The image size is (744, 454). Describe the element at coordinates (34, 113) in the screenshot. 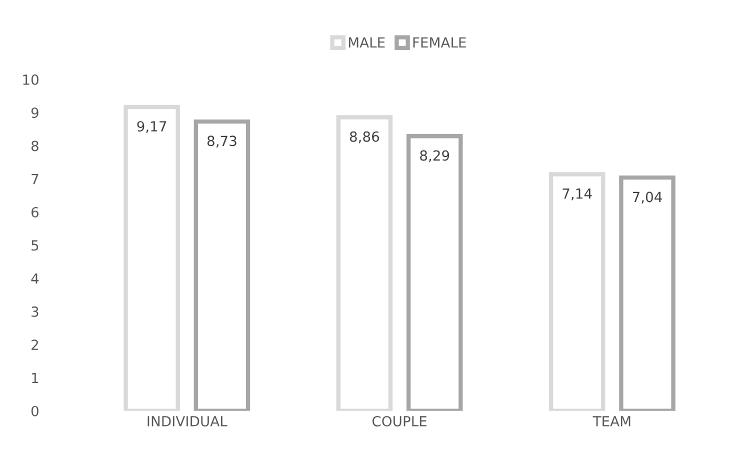

I see `y-tick-label: 9` at that location.